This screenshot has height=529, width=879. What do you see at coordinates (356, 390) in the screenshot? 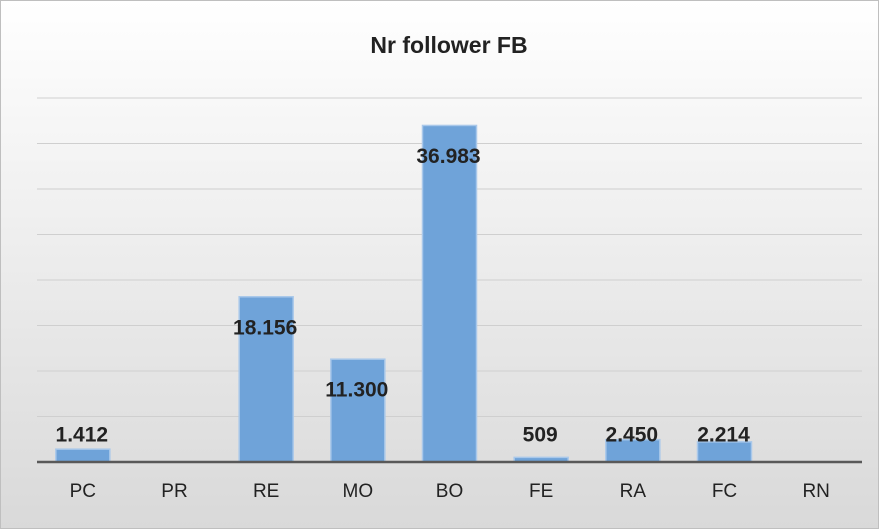
I see `data-label: 11.300` at bounding box center [356, 390].